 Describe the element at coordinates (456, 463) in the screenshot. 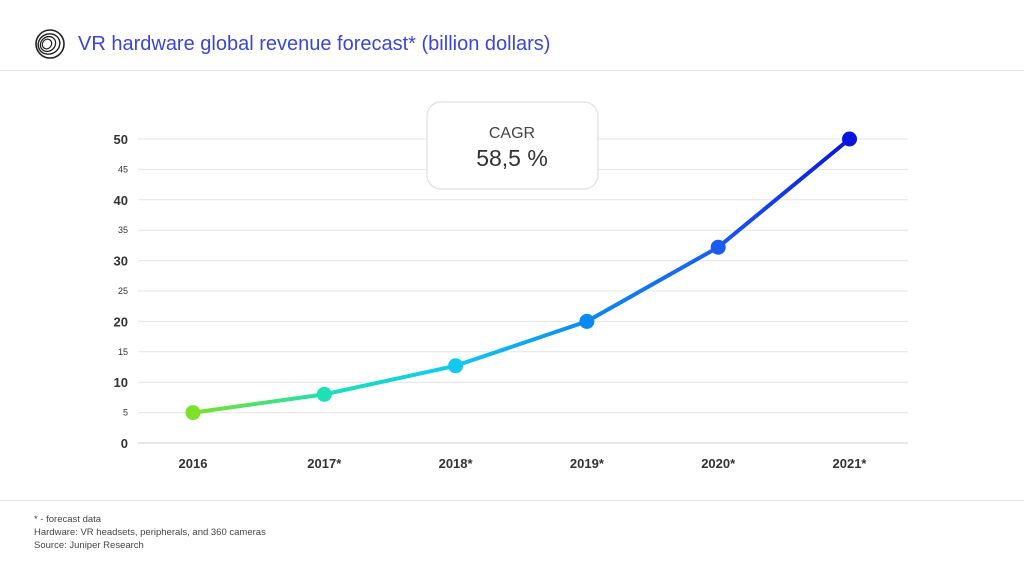

I see `x-tick-label: 2018*` at that location.